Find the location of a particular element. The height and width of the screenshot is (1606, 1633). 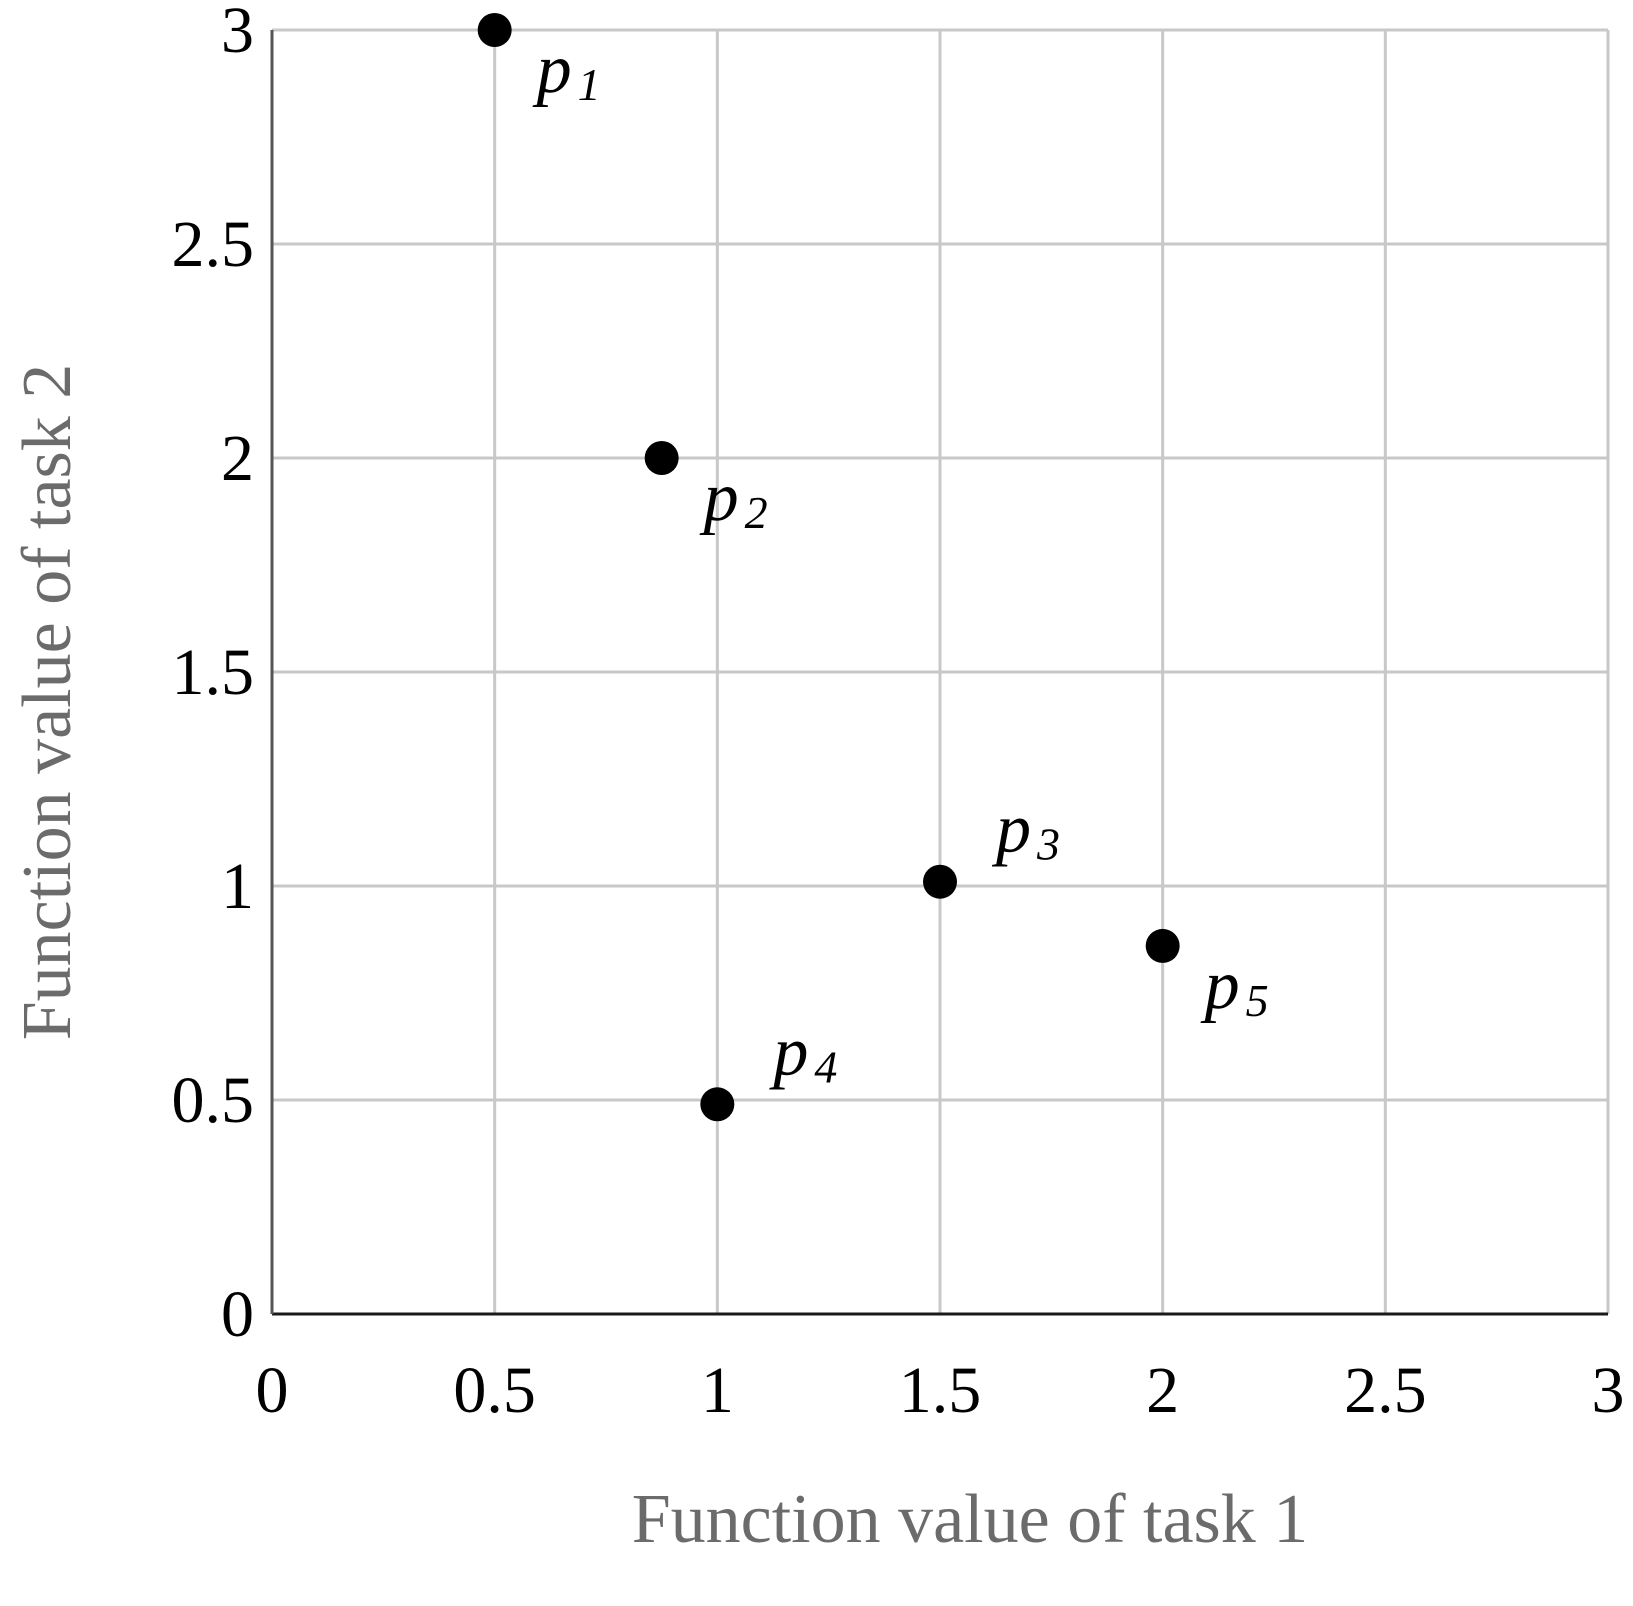

data-point-p1 is located at coordinates (494, 30).